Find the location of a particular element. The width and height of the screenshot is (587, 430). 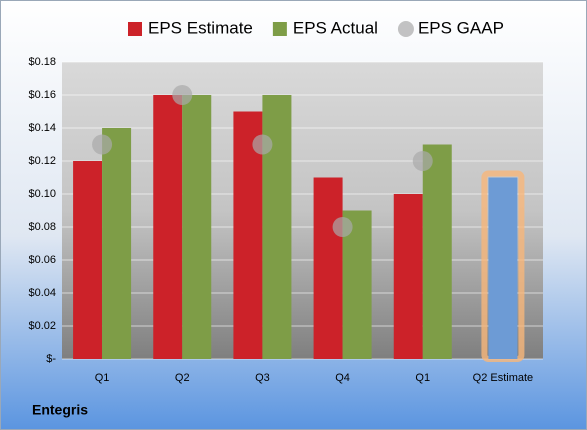

y-tick-label: $0.16 is located at coordinates (42, 95).